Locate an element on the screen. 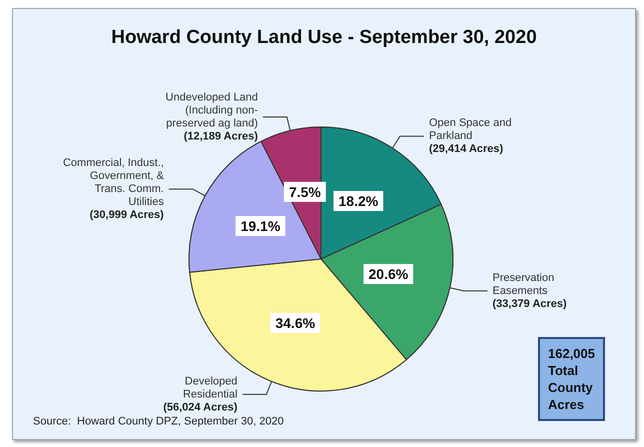 The image size is (644, 447). data-label: 20.6% is located at coordinates (388, 274).